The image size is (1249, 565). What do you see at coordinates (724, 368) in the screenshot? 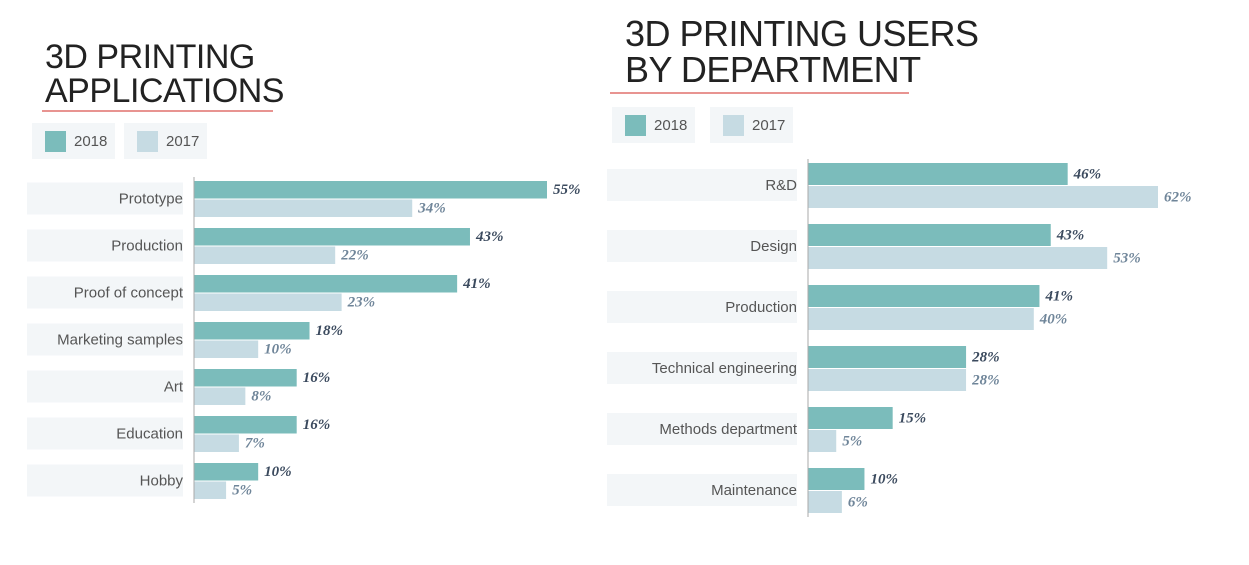
I see `category-label: Technical engineering` at bounding box center [724, 368].